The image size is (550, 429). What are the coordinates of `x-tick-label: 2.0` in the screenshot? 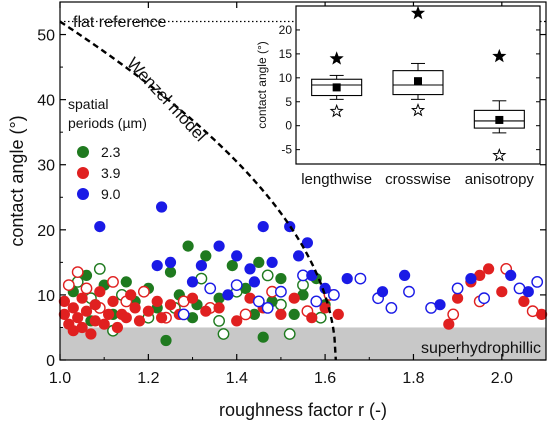 It's located at (502, 378).